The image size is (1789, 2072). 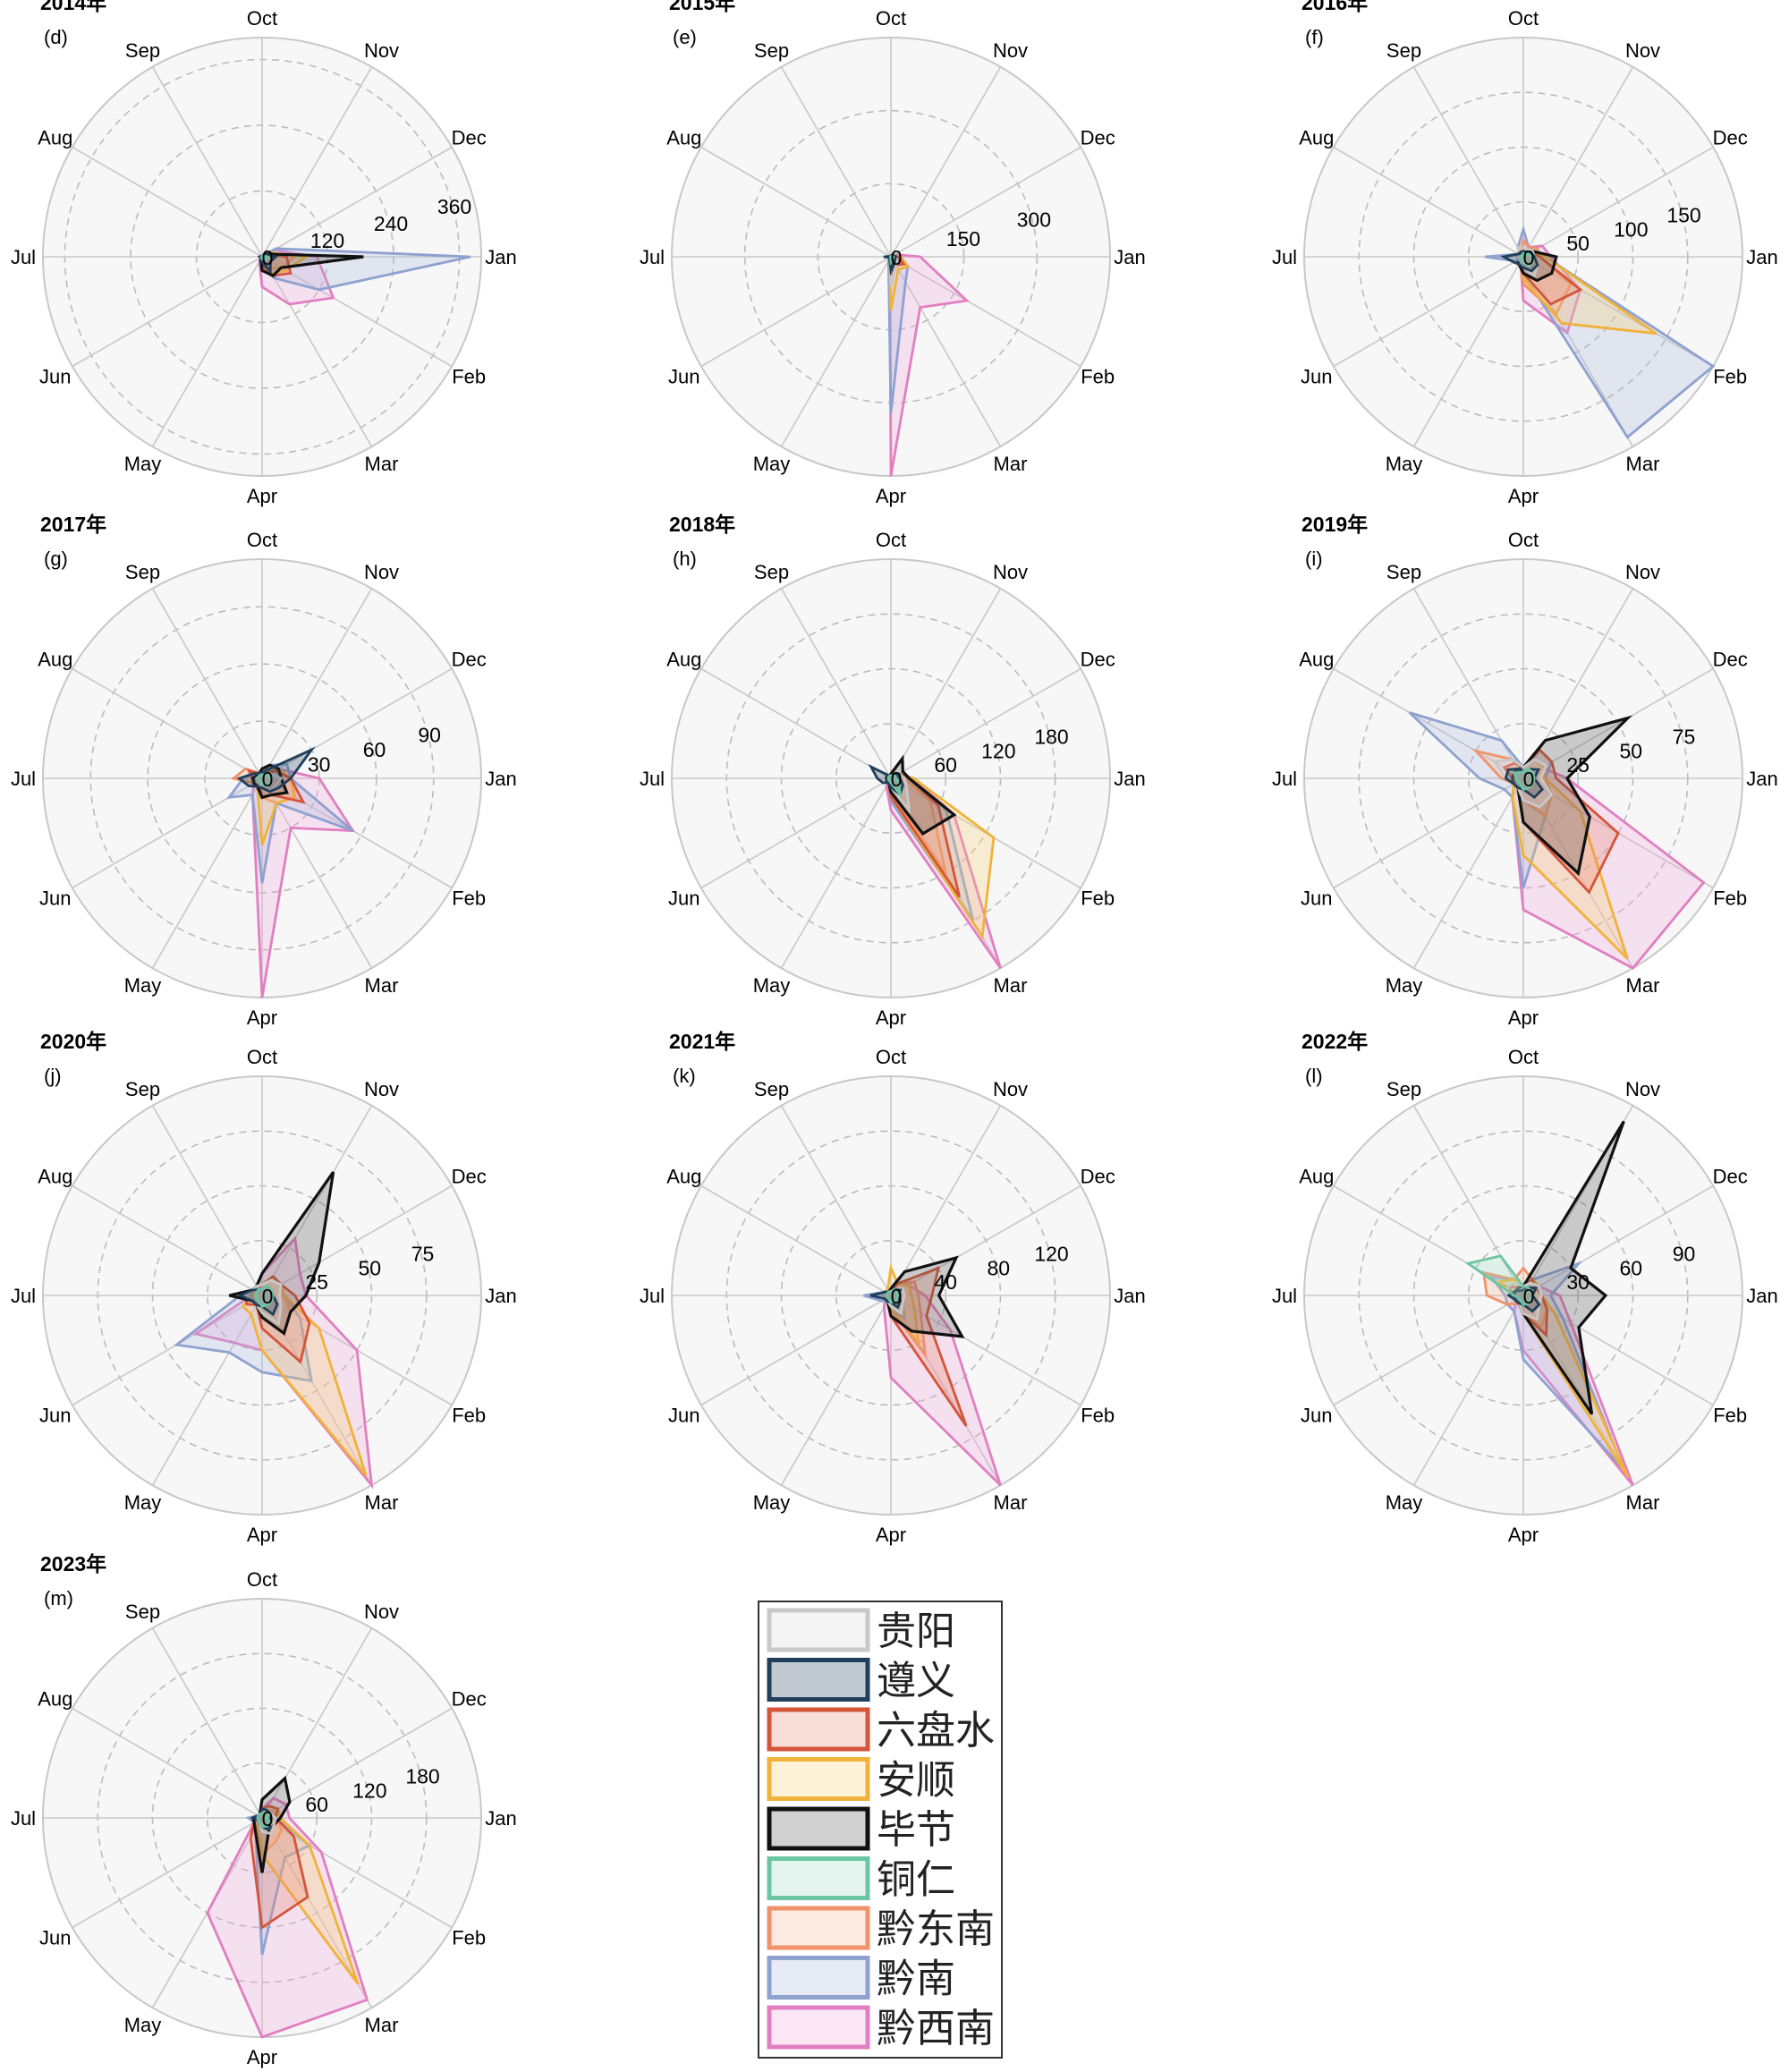 What do you see at coordinates (370, 1267) in the screenshot?
I see `radial-tick-label: 50` at bounding box center [370, 1267].